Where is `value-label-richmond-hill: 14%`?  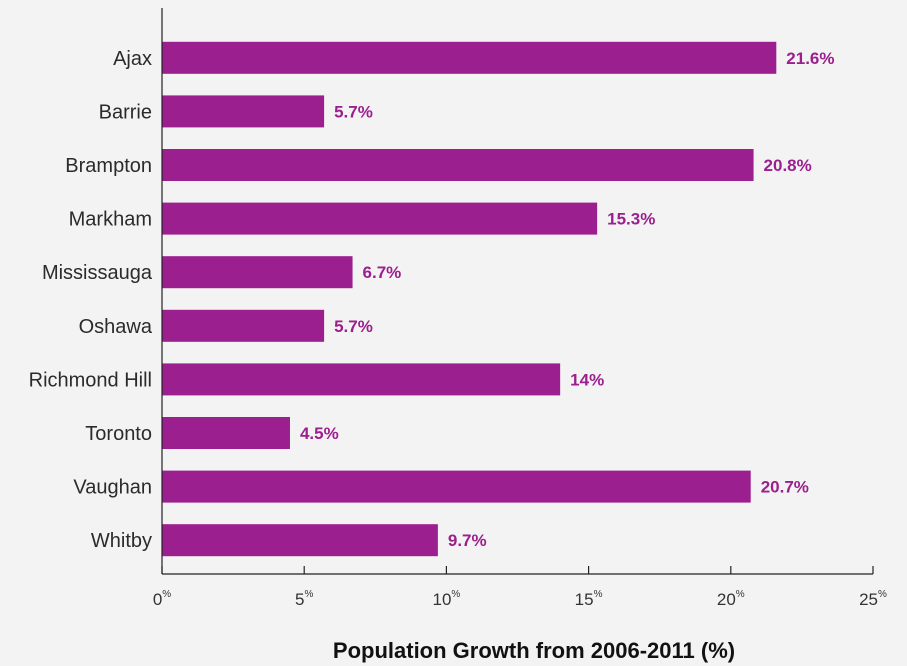 value-label-richmond-hill: 14% is located at coordinates (587, 379).